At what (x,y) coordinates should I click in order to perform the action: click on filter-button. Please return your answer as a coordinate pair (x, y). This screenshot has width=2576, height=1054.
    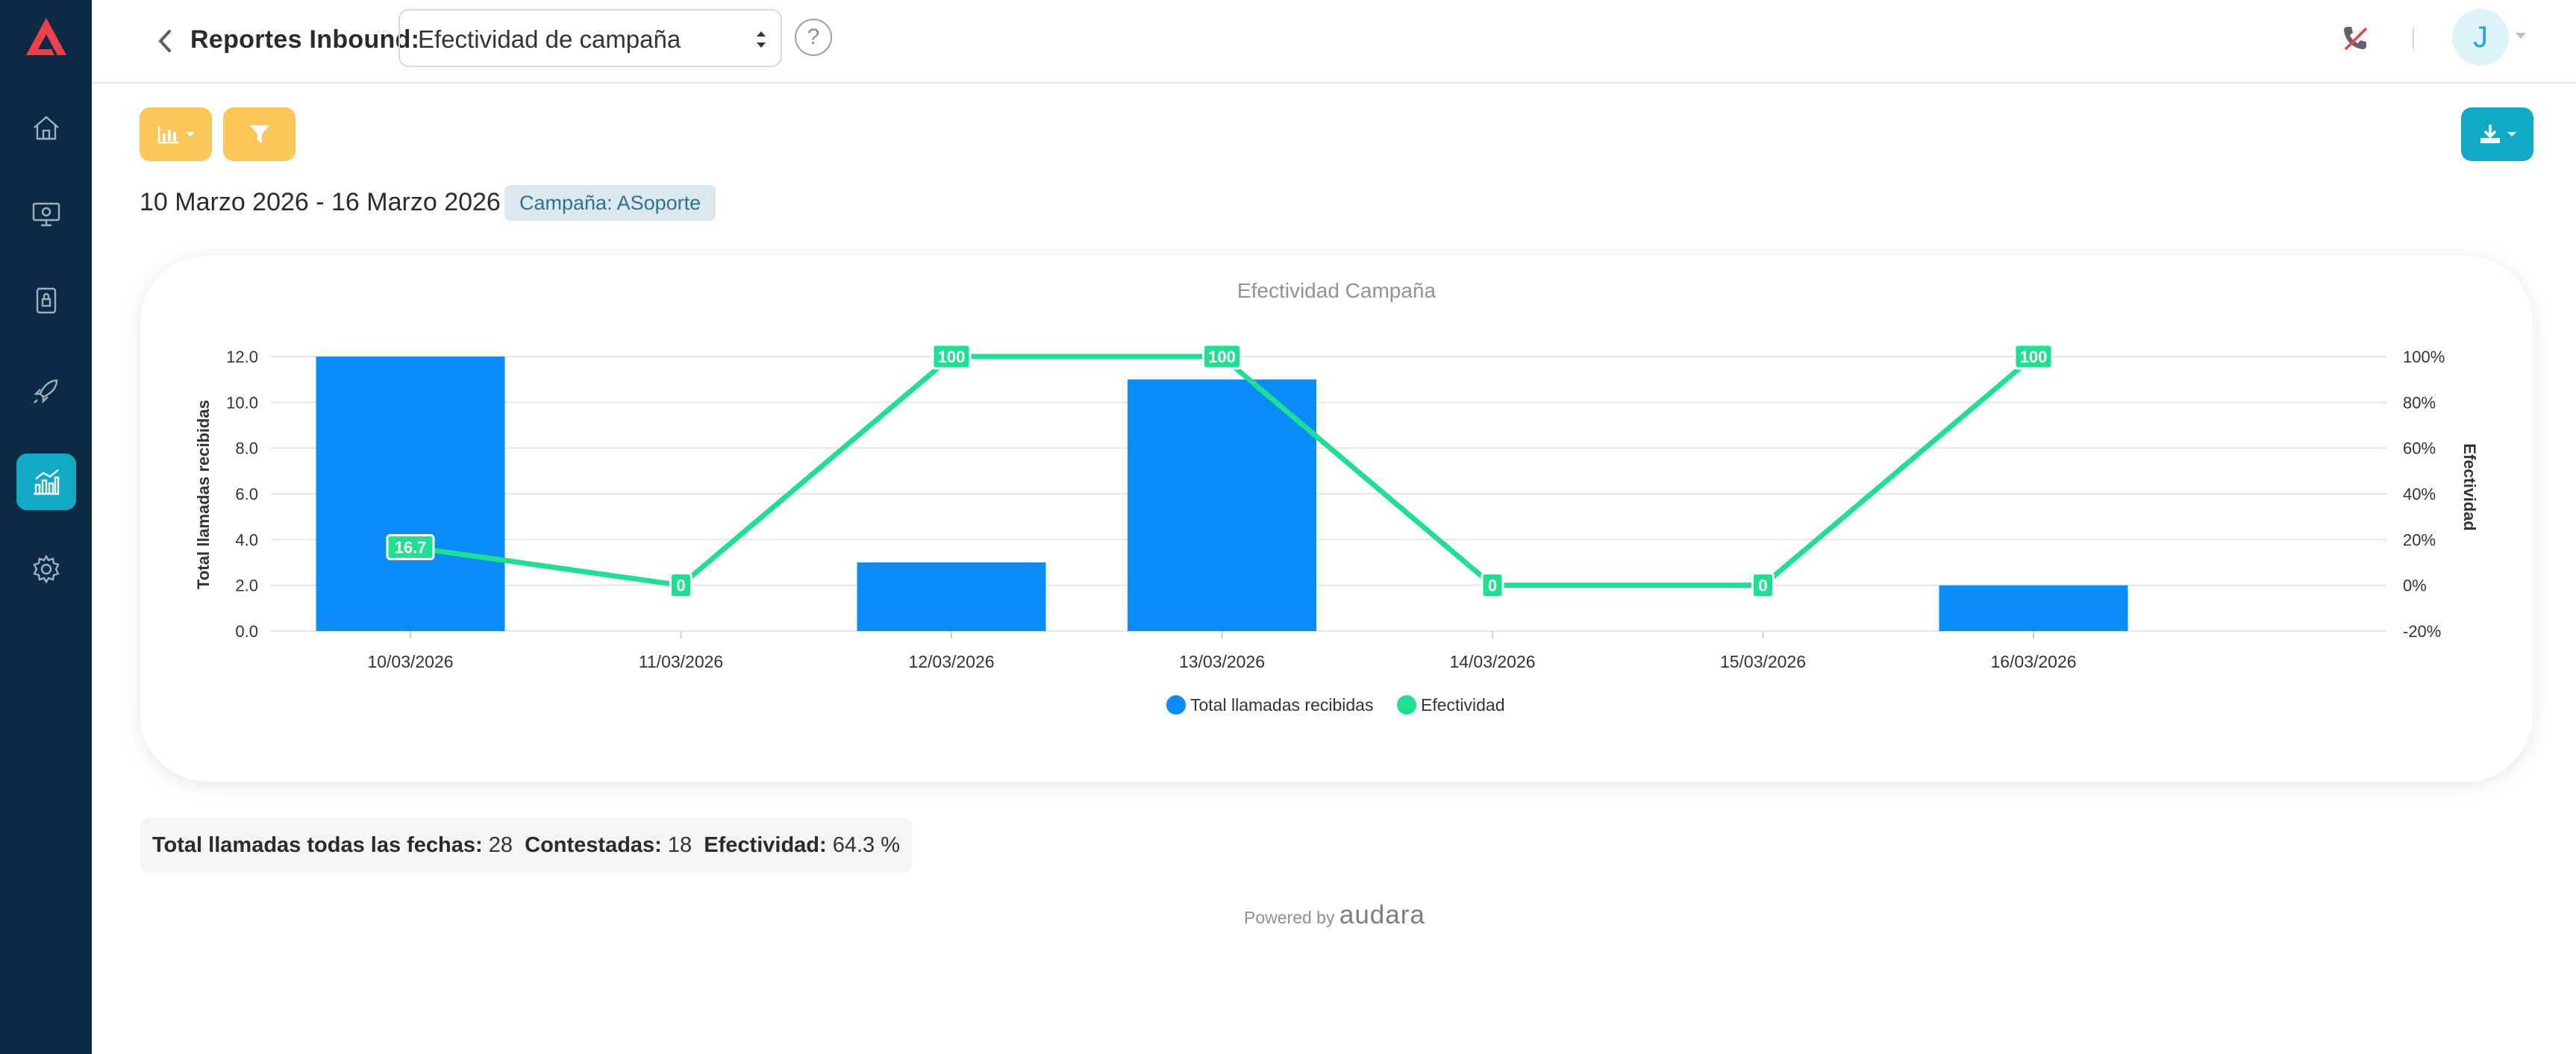
    Looking at the image, I should click on (259, 134).